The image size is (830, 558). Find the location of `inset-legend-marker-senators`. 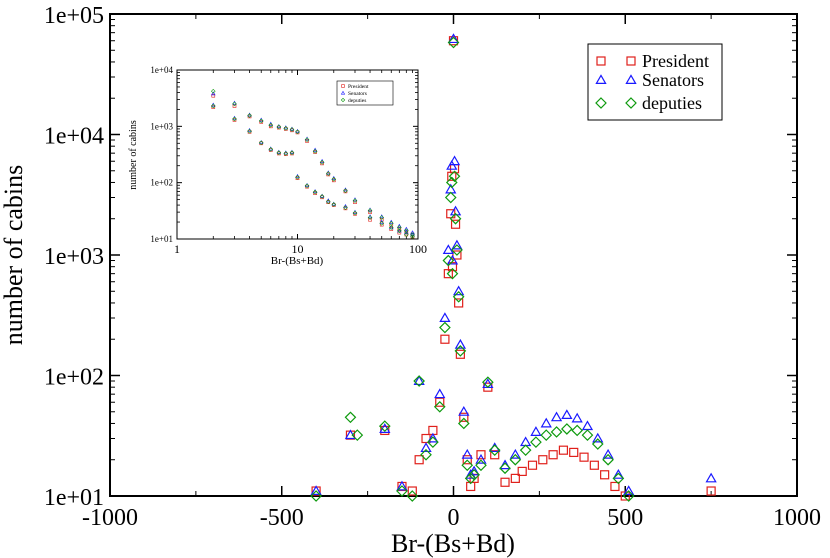

inset-legend-marker-senators is located at coordinates (343, 92).